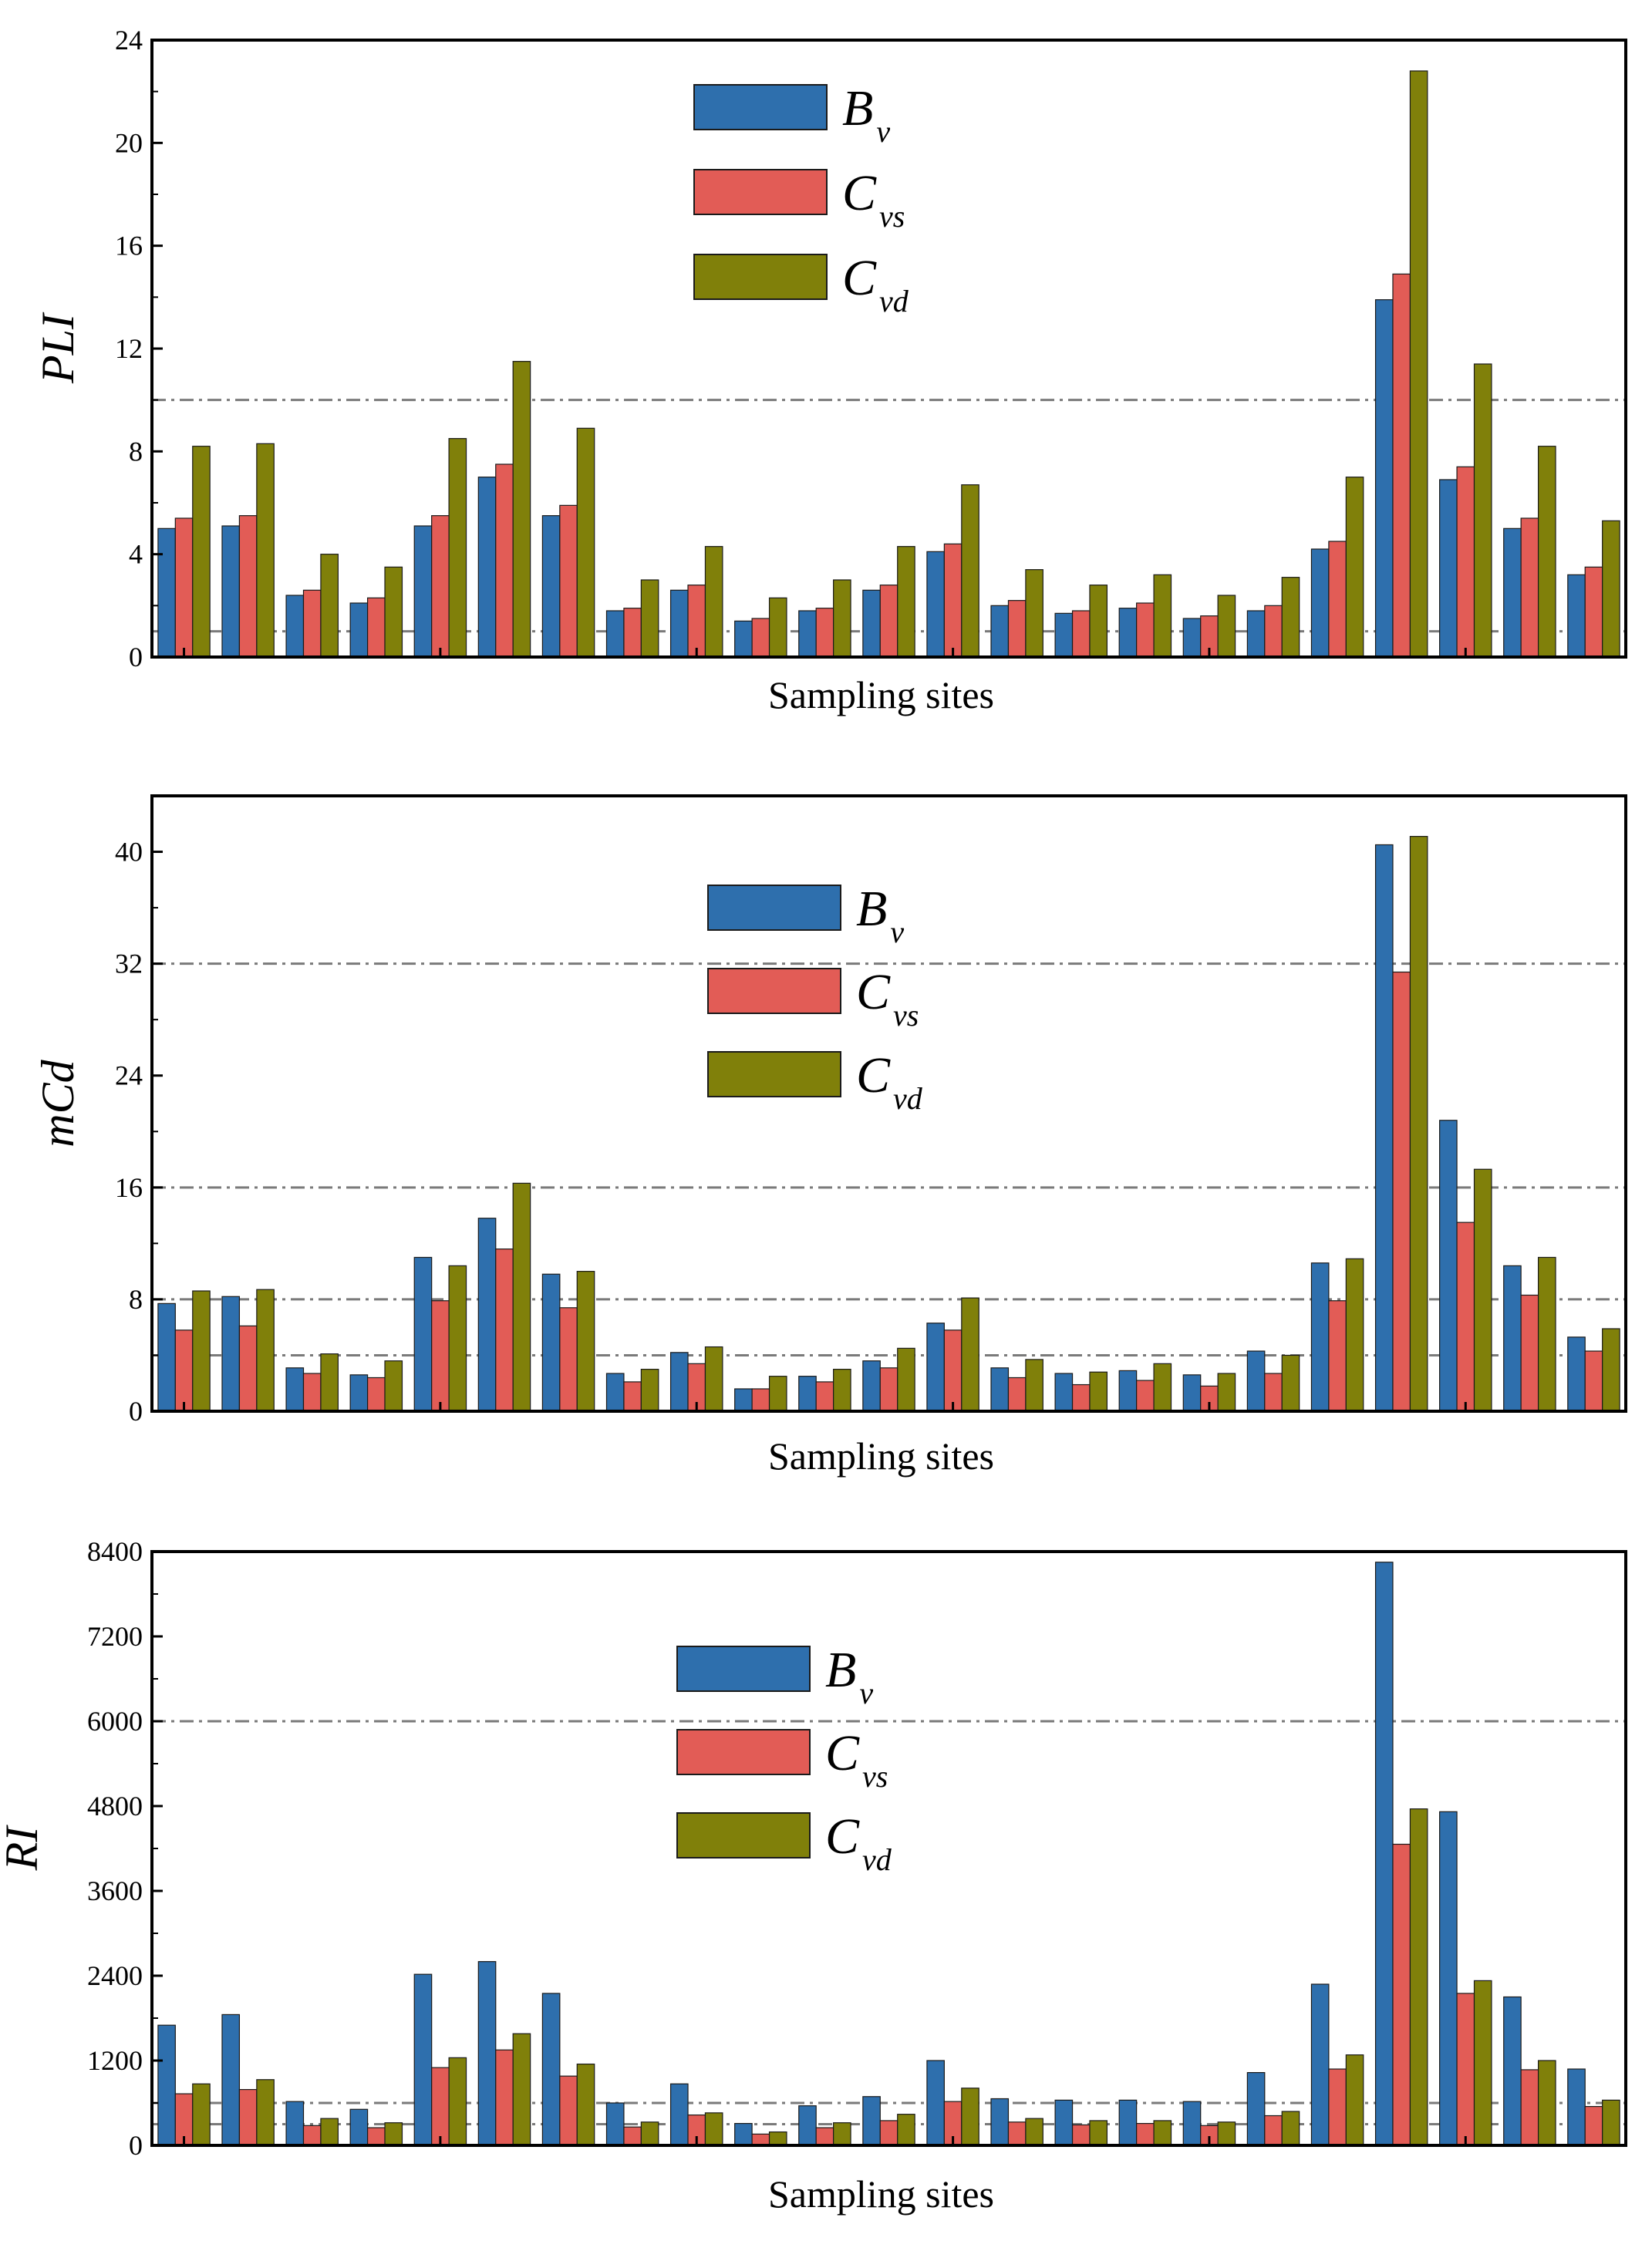  I want to click on y-tick-label: 12, so click(129, 348).